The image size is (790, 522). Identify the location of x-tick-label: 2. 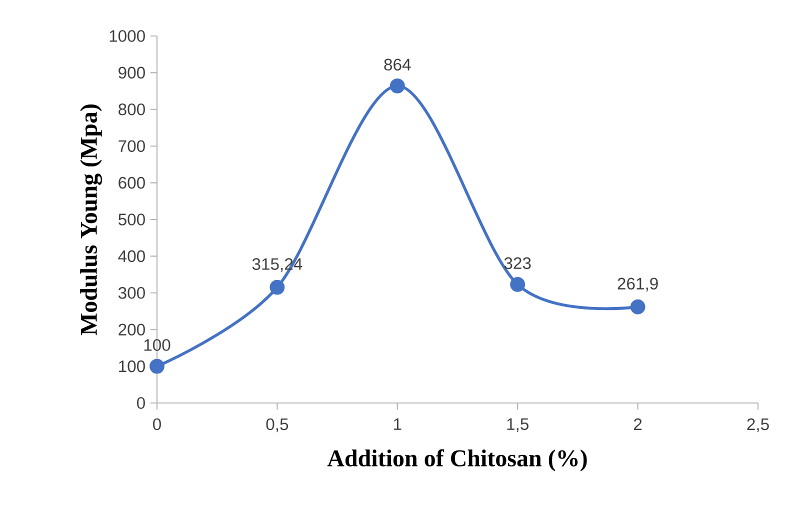
(638, 424).